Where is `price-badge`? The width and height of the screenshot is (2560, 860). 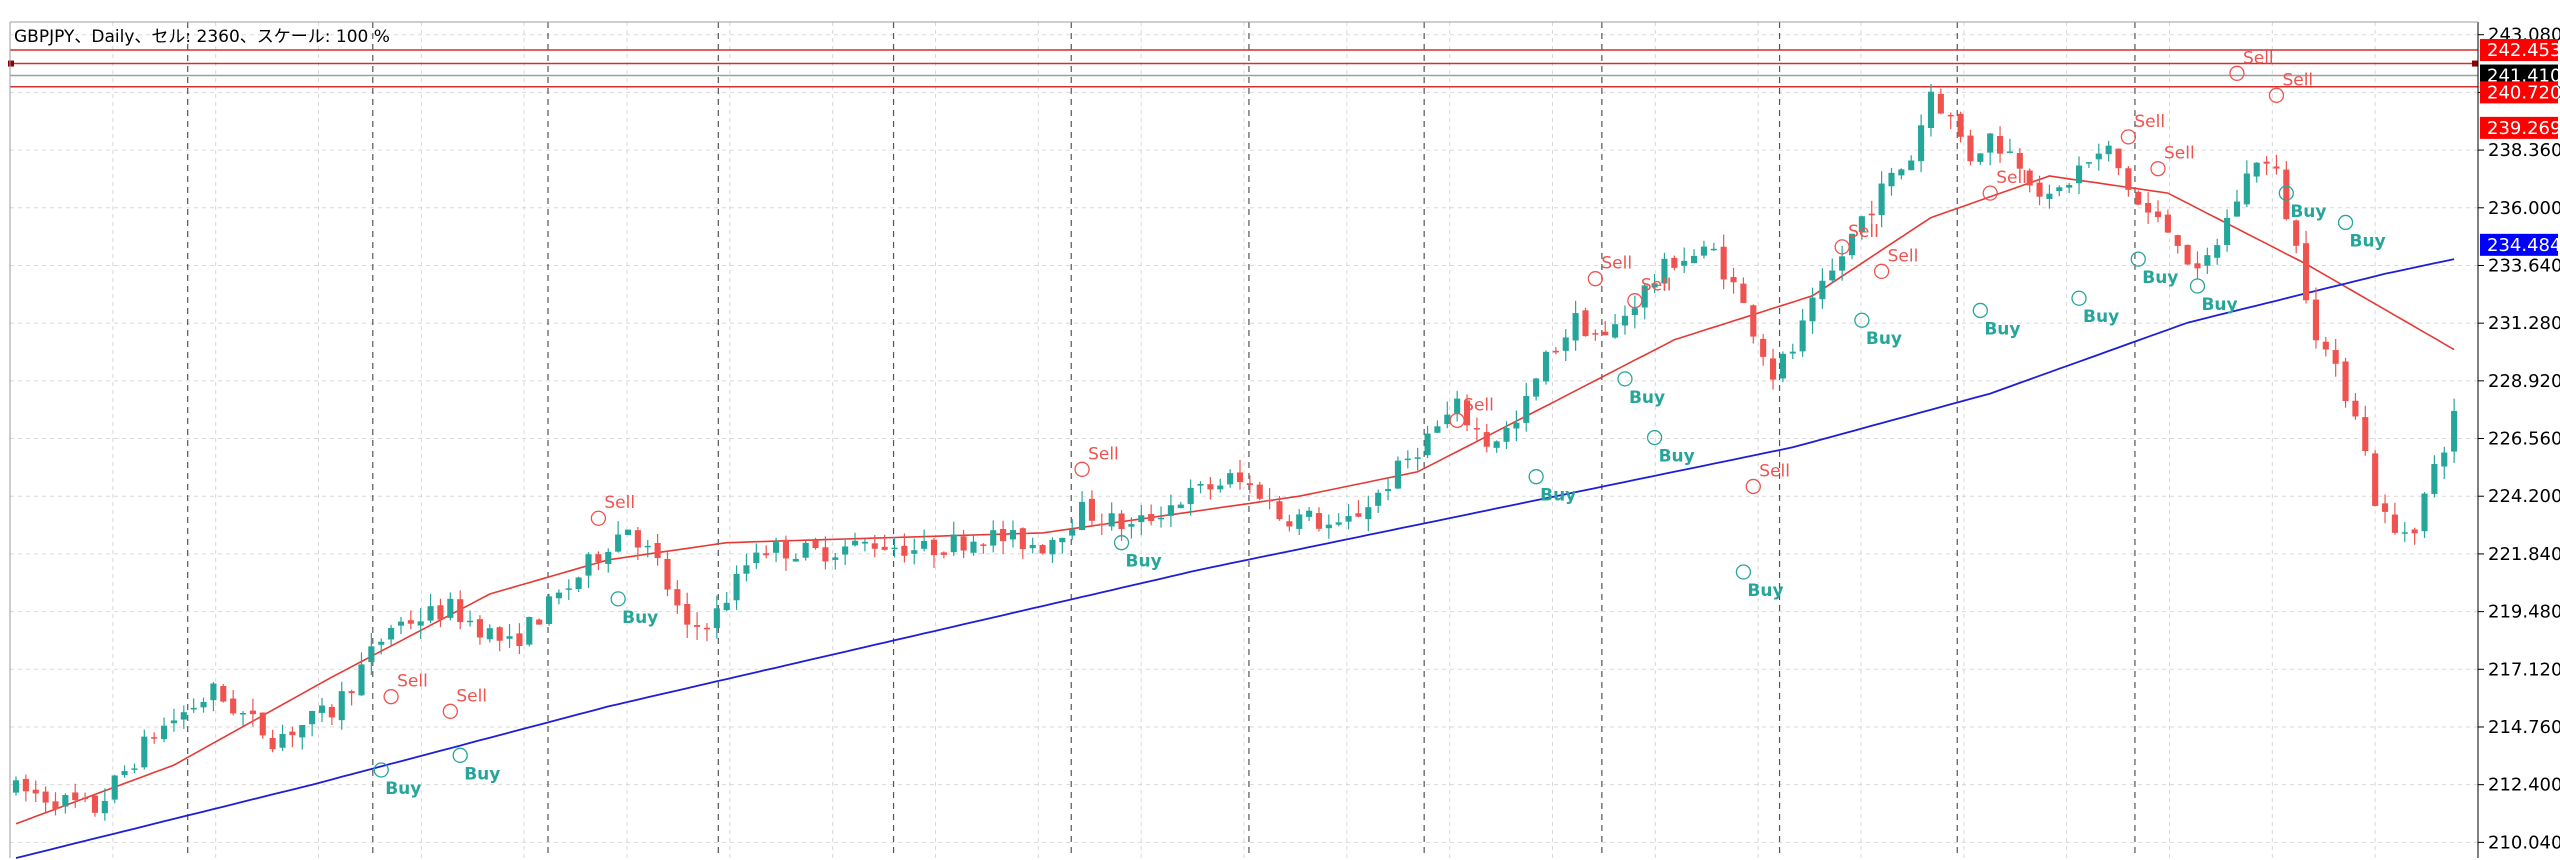
price-badge is located at coordinates (2519, 244).